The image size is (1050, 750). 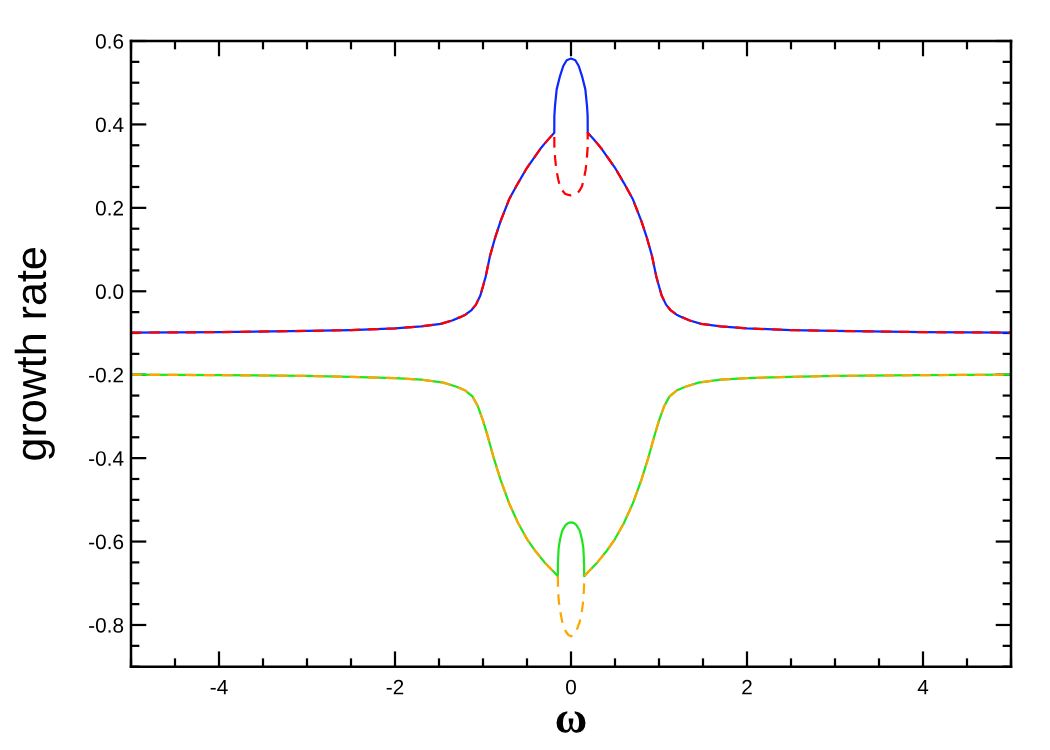 What do you see at coordinates (747, 687) in the screenshot?
I see `x-tick-label: 2` at bounding box center [747, 687].